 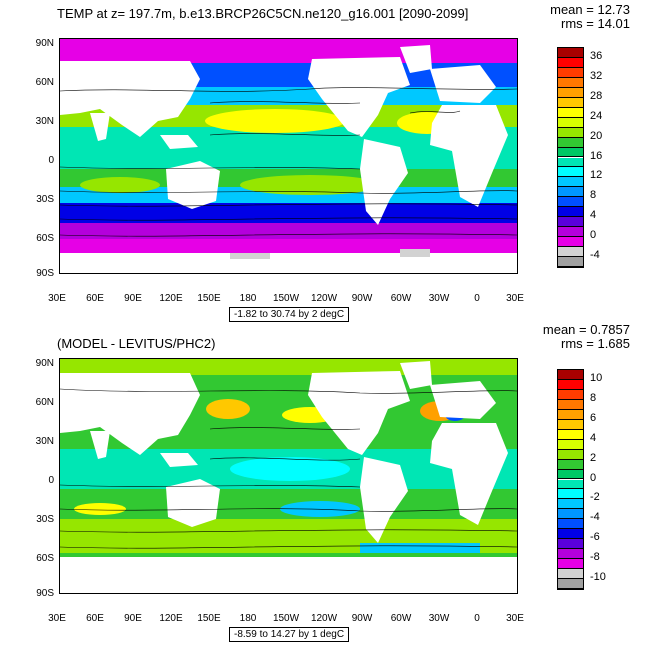 I want to click on north-pacific-gyre, so click(x=275, y=121).